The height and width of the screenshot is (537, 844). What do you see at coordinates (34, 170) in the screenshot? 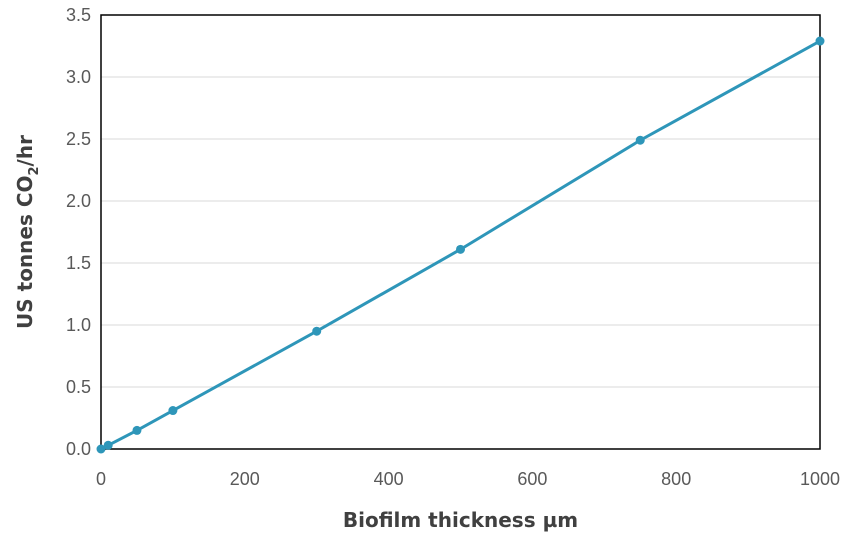
I see `y-axis-title-subscript: 2` at bounding box center [34, 170].